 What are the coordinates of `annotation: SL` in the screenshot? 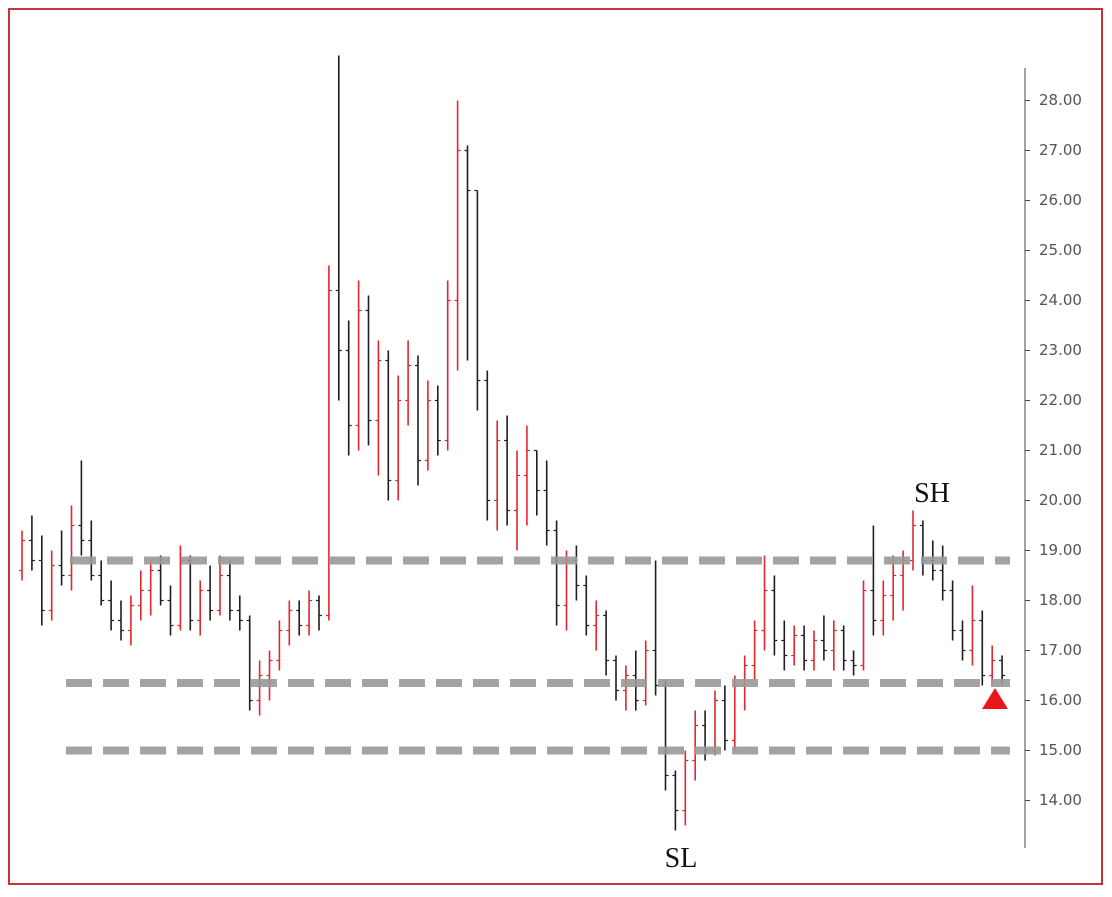 It's located at (681, 858).